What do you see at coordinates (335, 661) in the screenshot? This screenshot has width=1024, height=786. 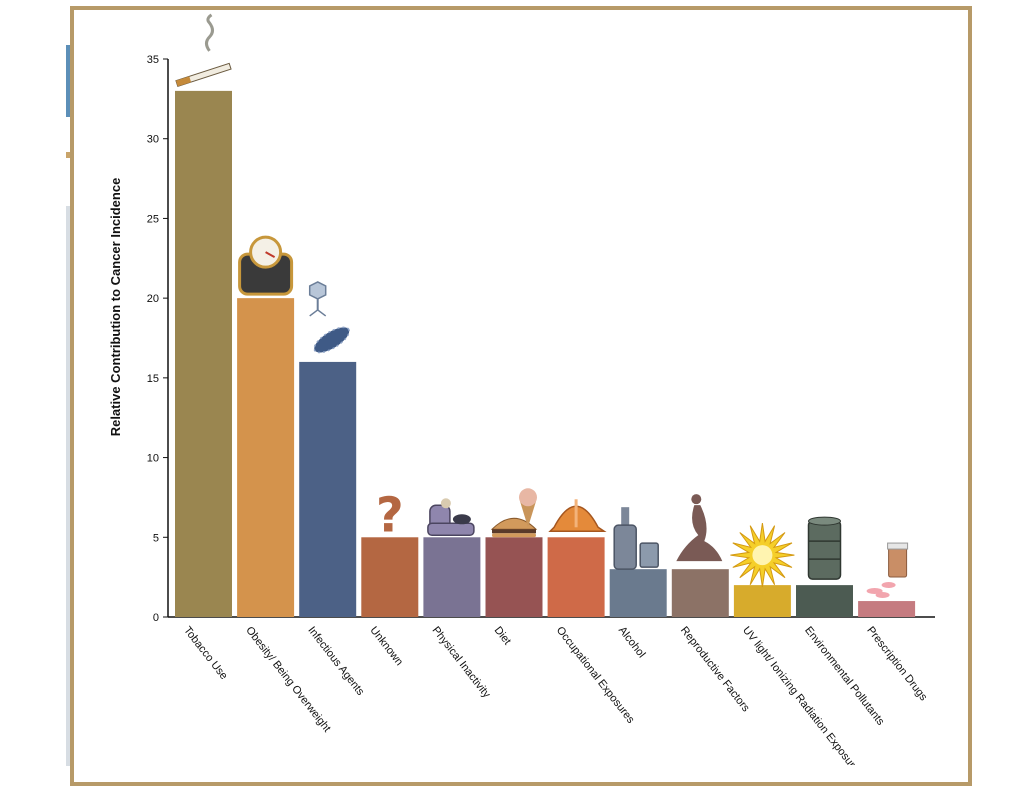 I see `category-label: Infectious Agents` at bounding box center [335, 661].